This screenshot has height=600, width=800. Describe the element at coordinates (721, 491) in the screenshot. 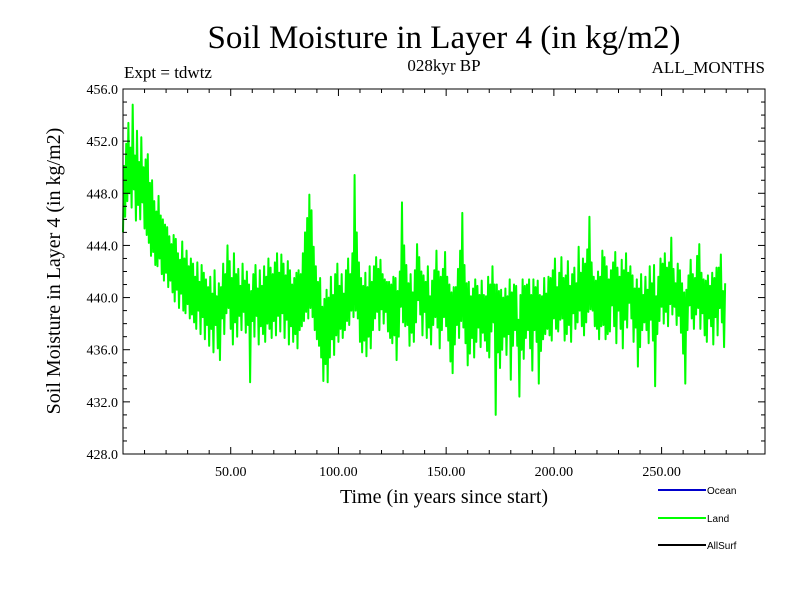

I see `legend-label-ocean: Ocean` at that location.